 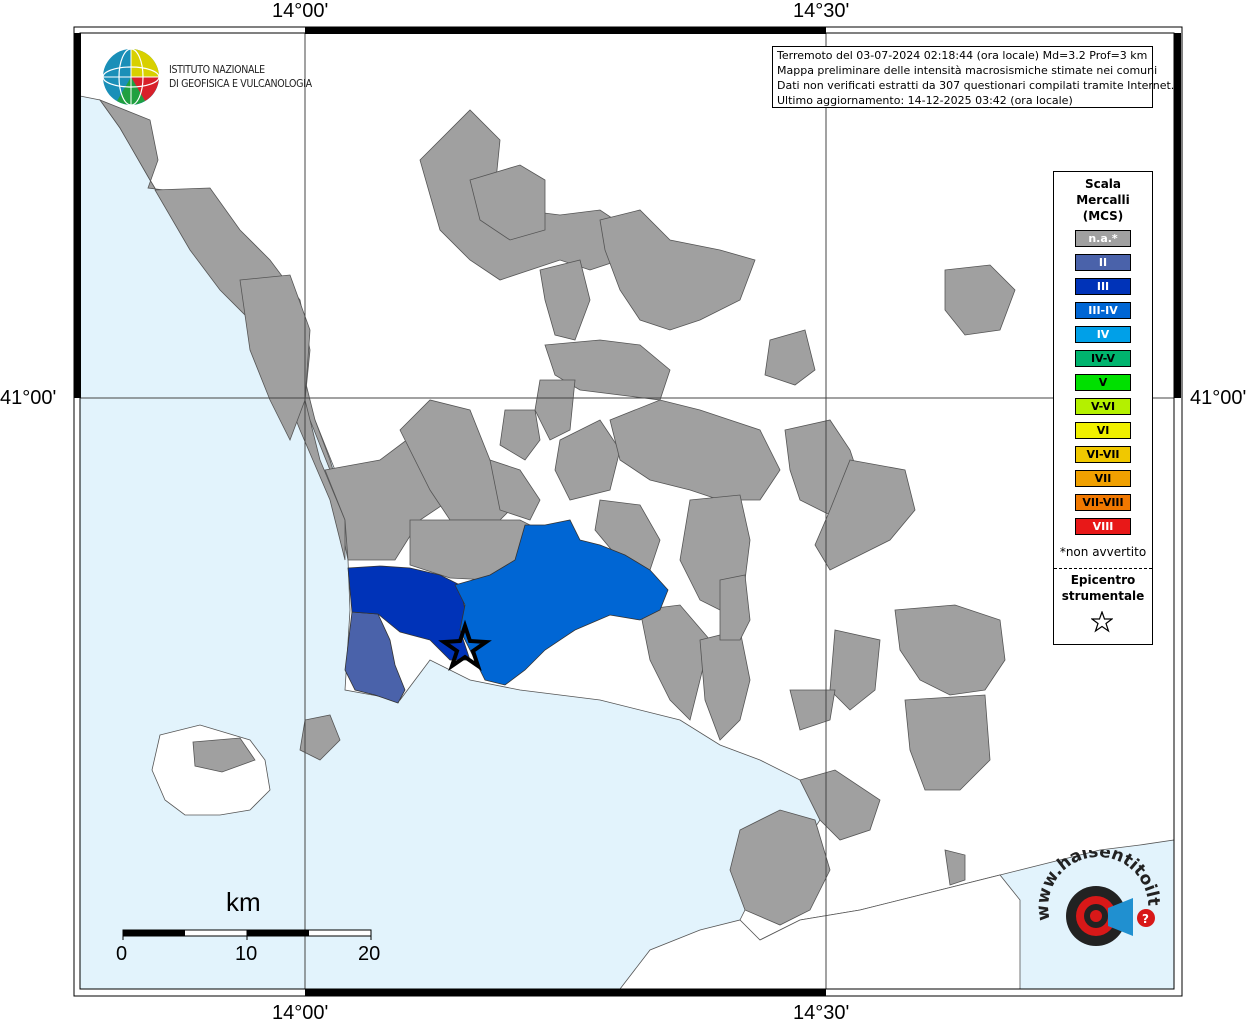 I want to click on lon-label-bottom-left: 14°00', so click(x=300, y=1013).